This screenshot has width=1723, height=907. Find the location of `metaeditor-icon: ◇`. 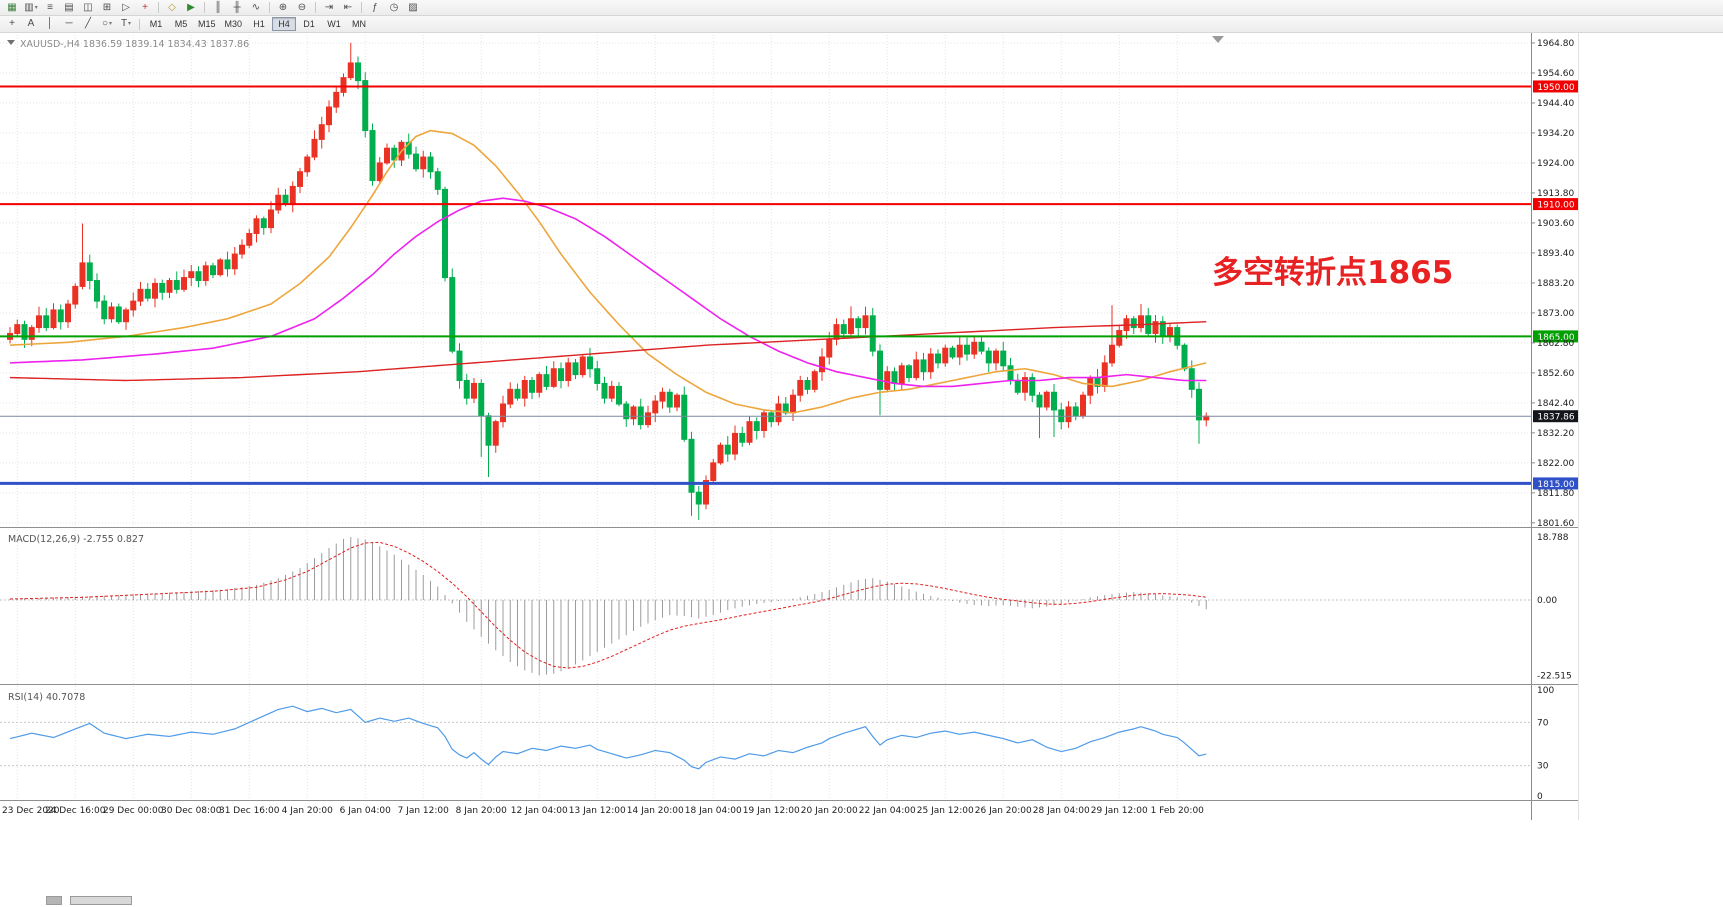

metaeditor-icon: ◇ is located at coordinates (172, 8).